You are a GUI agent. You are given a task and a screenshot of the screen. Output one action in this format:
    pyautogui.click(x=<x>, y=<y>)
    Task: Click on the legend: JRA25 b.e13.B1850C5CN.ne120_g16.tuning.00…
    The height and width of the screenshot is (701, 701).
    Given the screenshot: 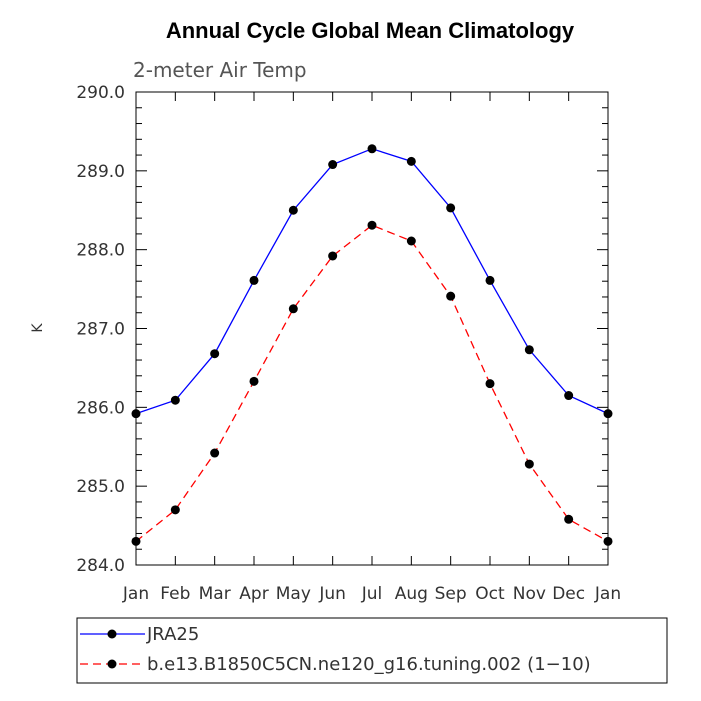 What is the action you would take?
    pyautogui.click(x=372, y=650)
    